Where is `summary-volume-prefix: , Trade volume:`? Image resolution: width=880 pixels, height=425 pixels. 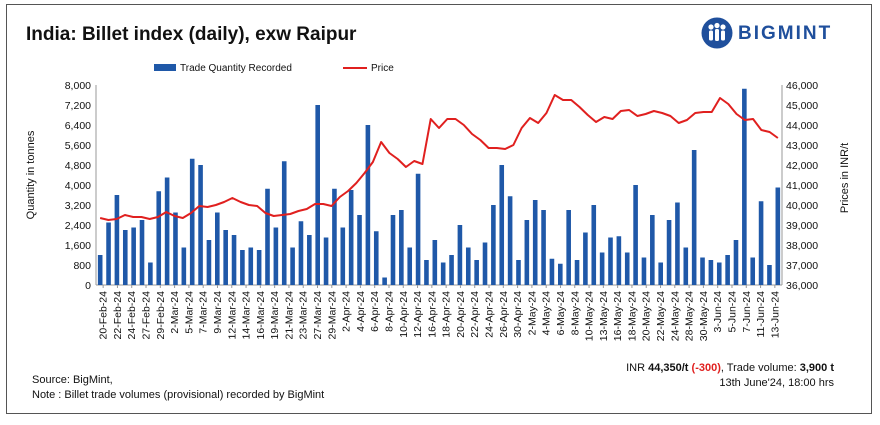 summary-volume-prefix: , Trade volume: is located at coordinates (760, 368).